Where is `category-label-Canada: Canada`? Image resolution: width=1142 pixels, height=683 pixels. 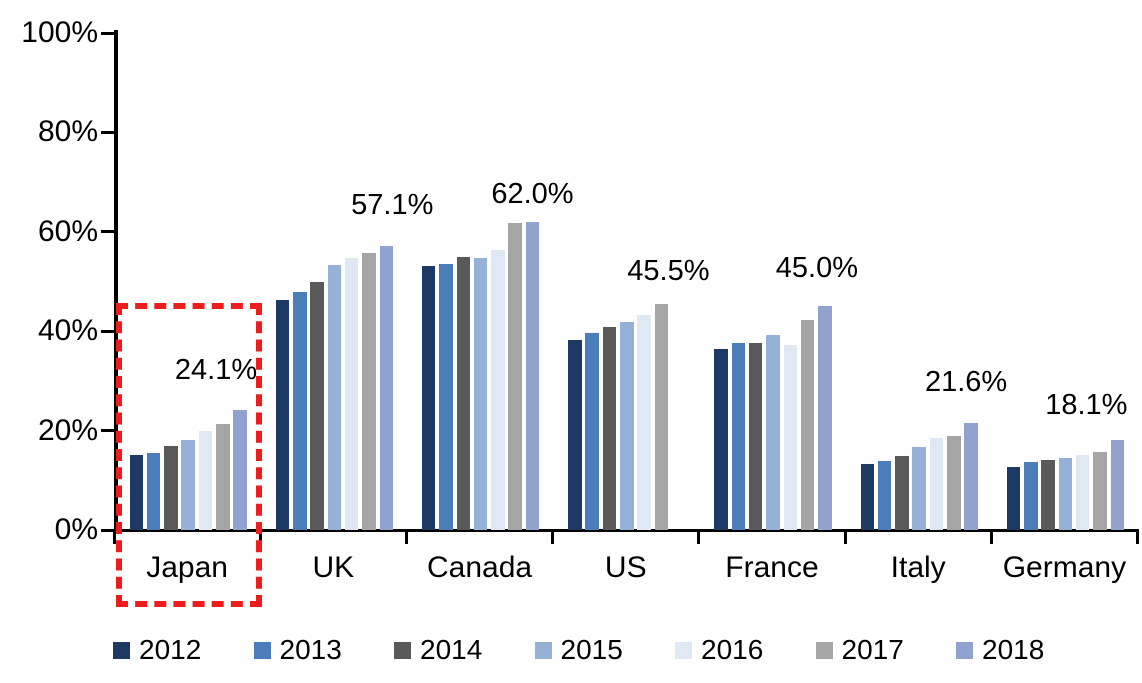
category-label-Canada: Canada is located at coordinates (479, 567).